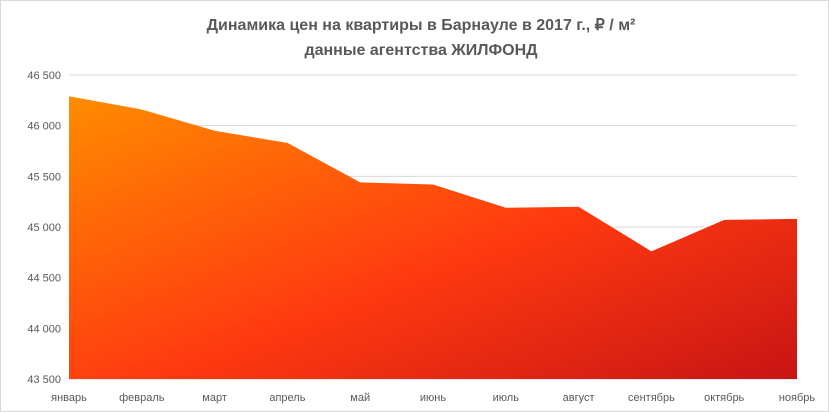 This screenshot has width=829, height=412. I want to click on y-tick-label: 44 500, so click(44, 279).